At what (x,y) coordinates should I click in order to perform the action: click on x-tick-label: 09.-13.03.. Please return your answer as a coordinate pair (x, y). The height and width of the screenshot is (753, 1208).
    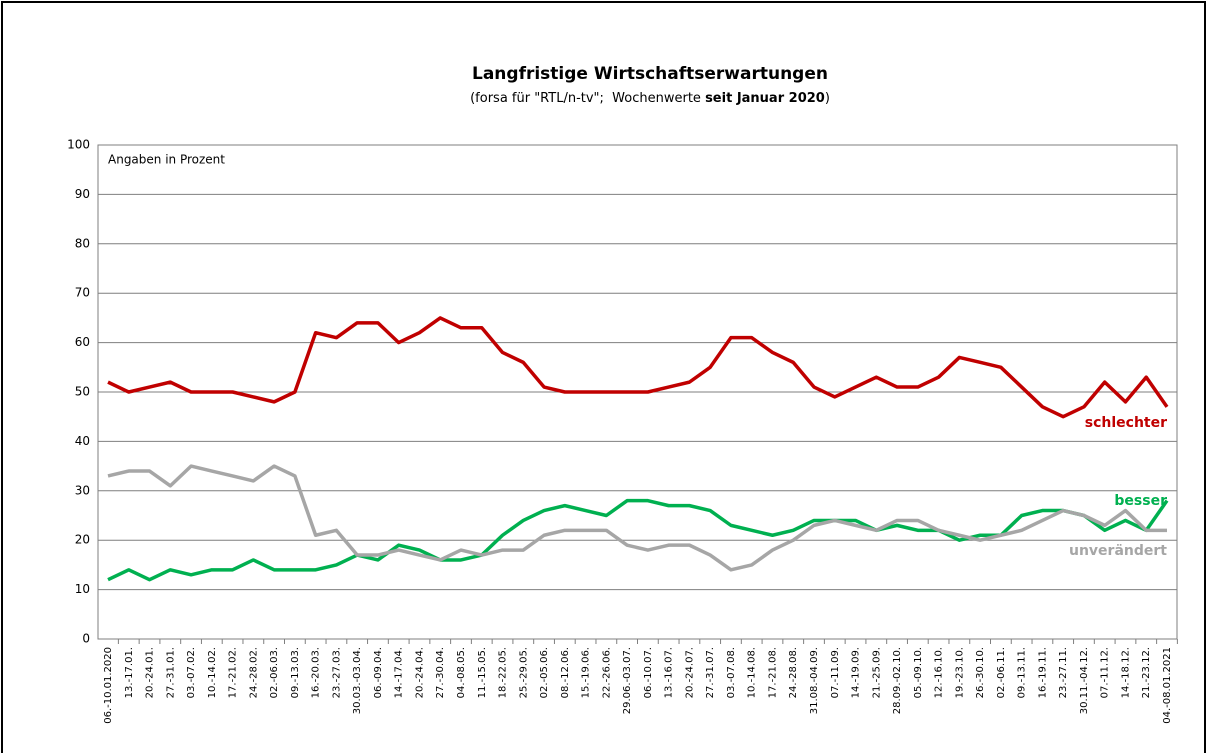
    Looking at the image, I should click on (295, 672).